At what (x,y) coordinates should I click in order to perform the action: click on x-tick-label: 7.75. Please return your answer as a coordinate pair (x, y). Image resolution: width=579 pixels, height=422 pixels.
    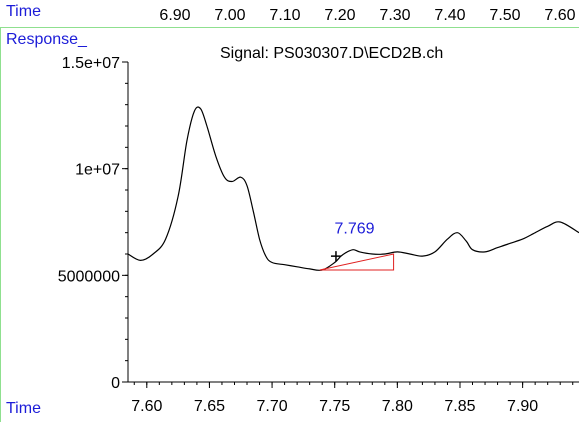
    Looking at the image, I should click on (334, 406).